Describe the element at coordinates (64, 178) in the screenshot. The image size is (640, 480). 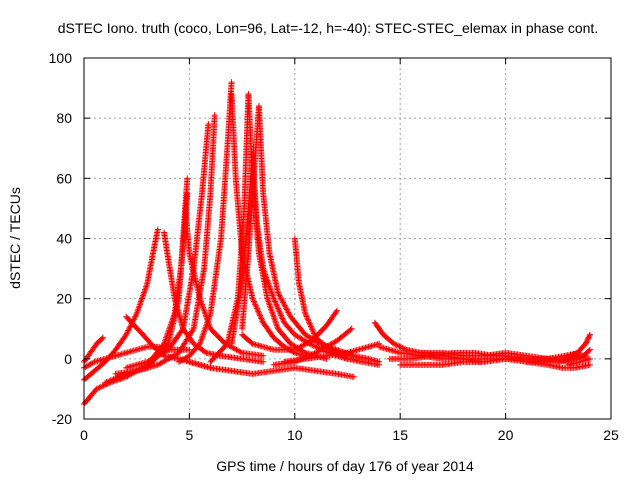
I see `y-tick-label: 60` at that location.